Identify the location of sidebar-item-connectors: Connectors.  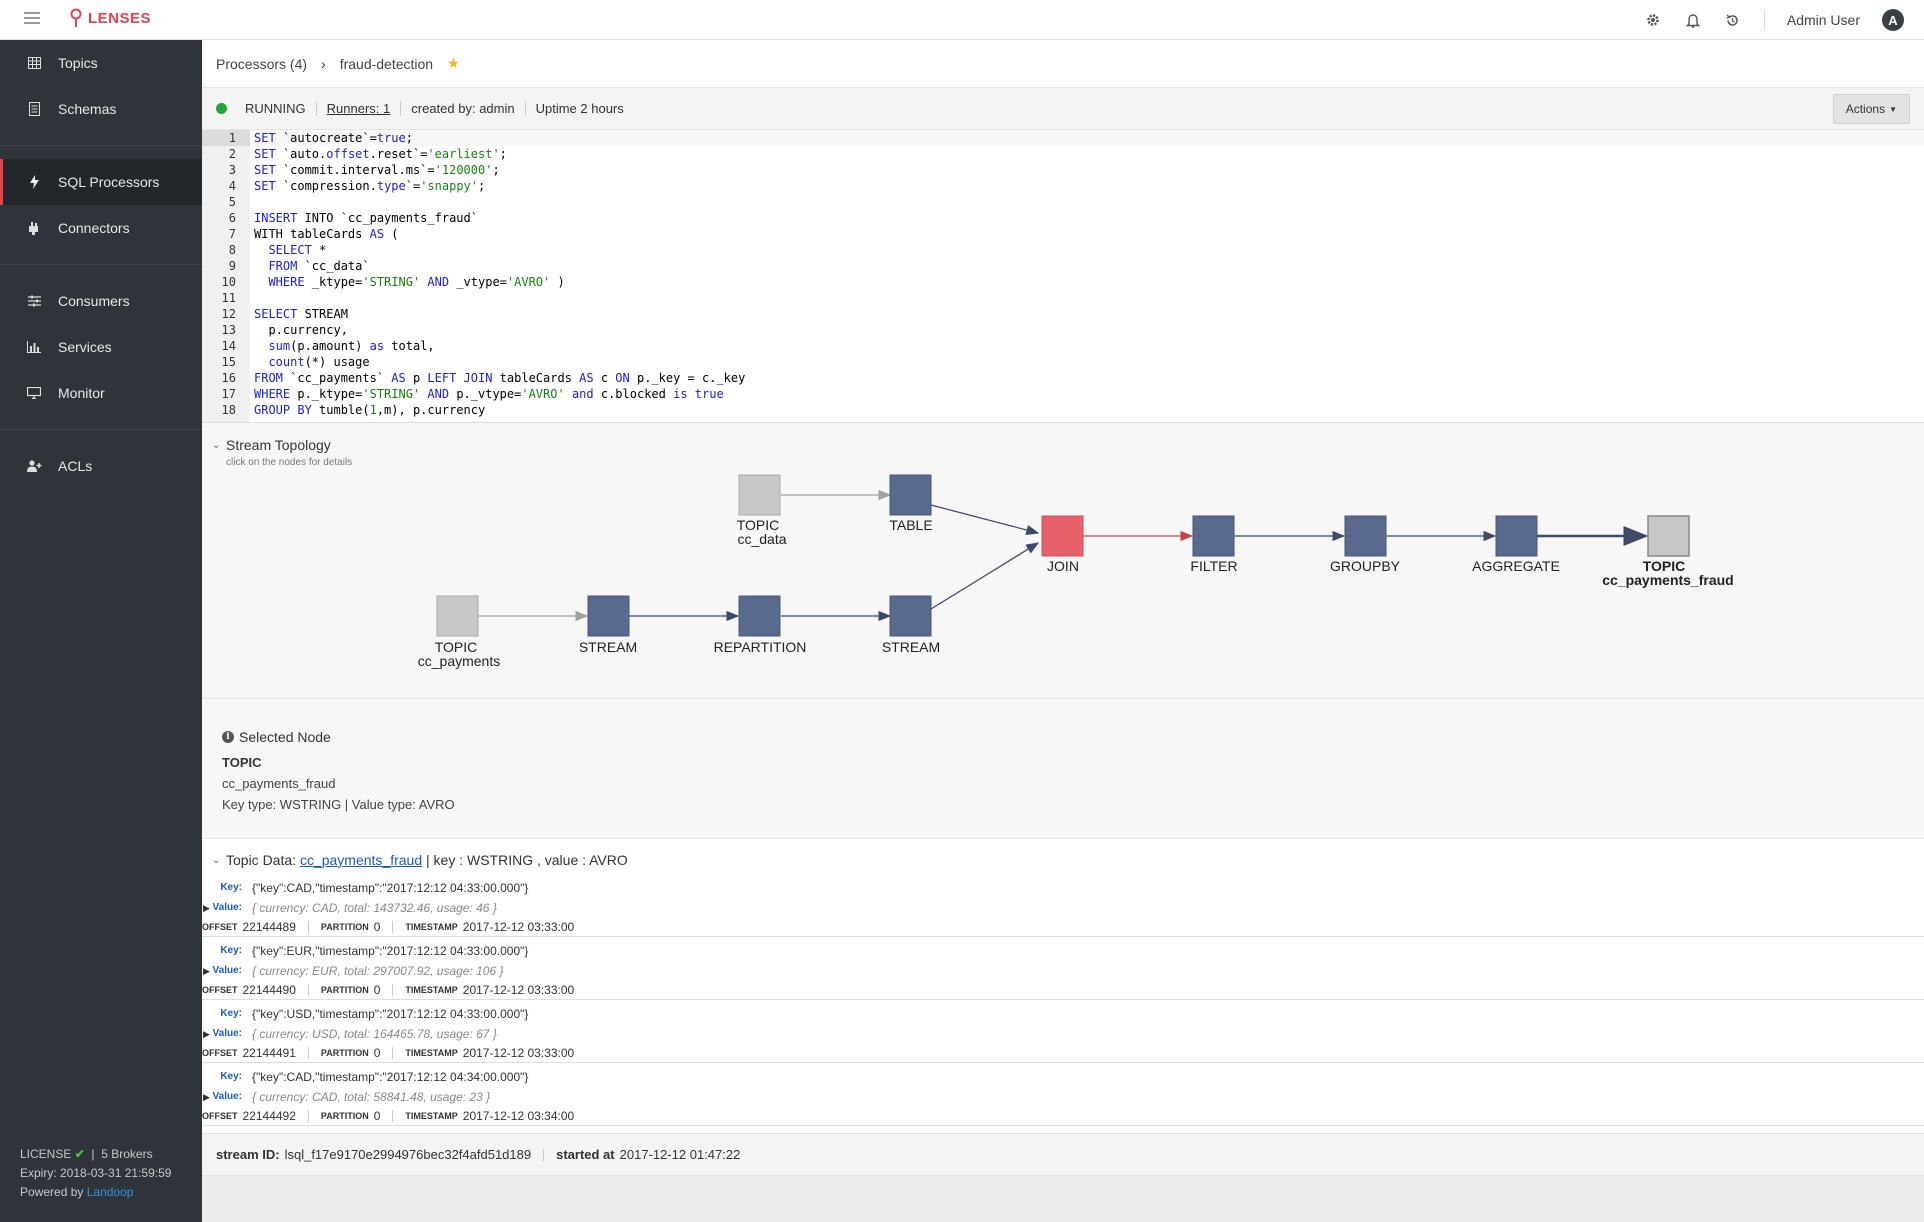
(101, 228).